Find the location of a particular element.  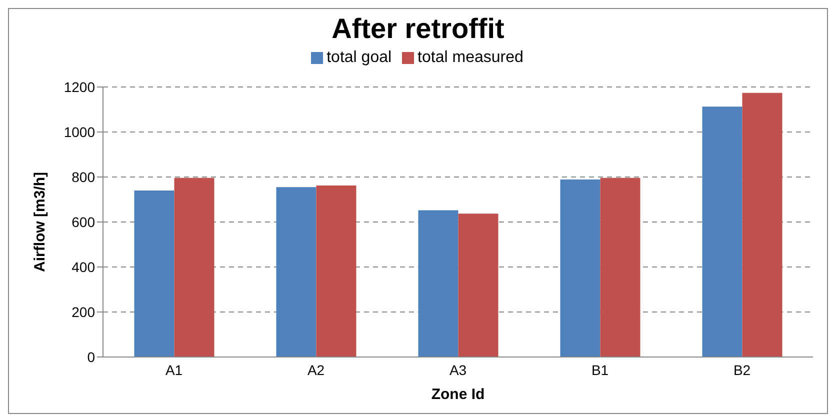

y-tick-label: 1200 is located at coordinates (80, 86).